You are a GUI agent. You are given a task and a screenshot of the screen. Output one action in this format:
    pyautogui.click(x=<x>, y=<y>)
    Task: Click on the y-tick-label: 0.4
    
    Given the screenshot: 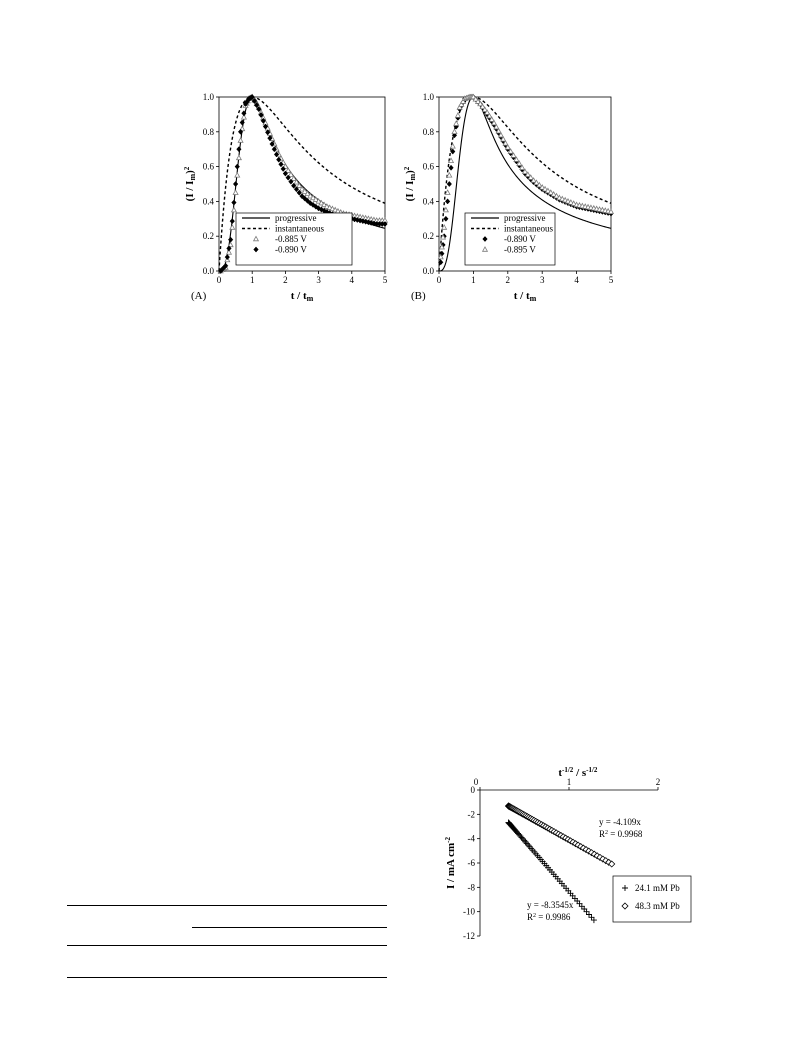 What is the action you would take?
    pyautogui.click(x=209, y=201)
    